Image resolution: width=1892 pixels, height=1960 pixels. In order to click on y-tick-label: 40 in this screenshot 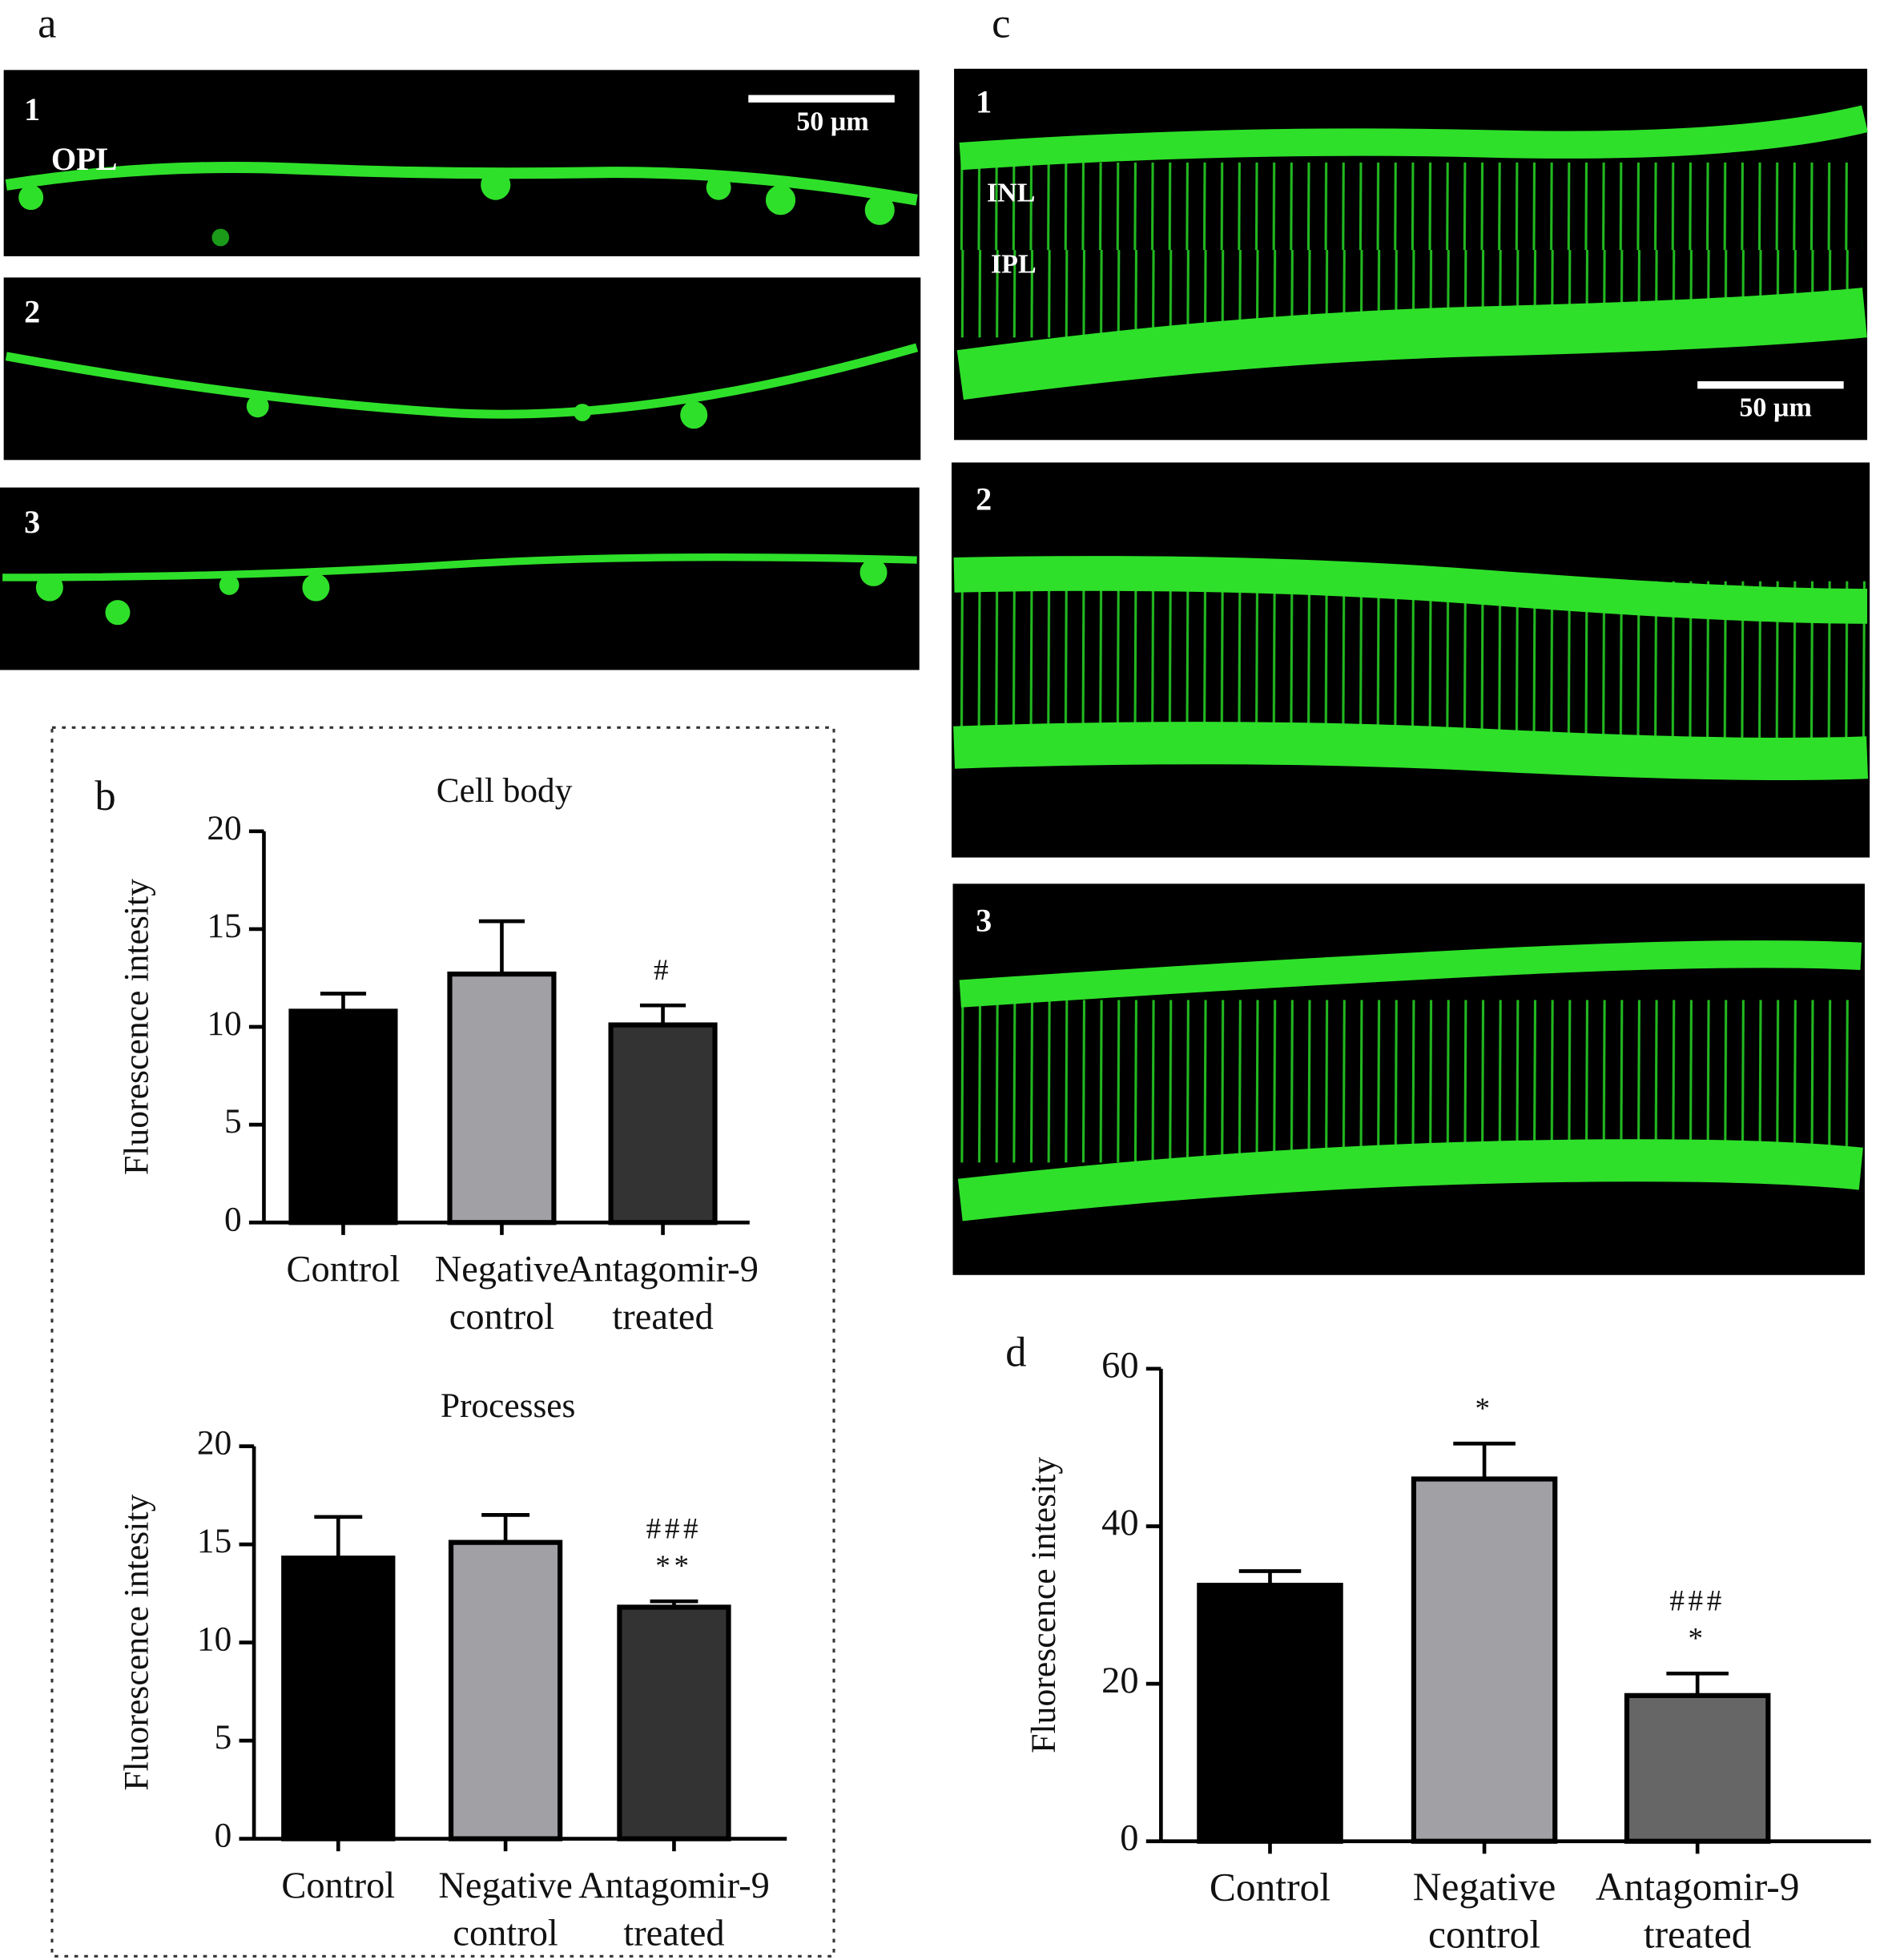, I will do `click(1119, 1522)`.